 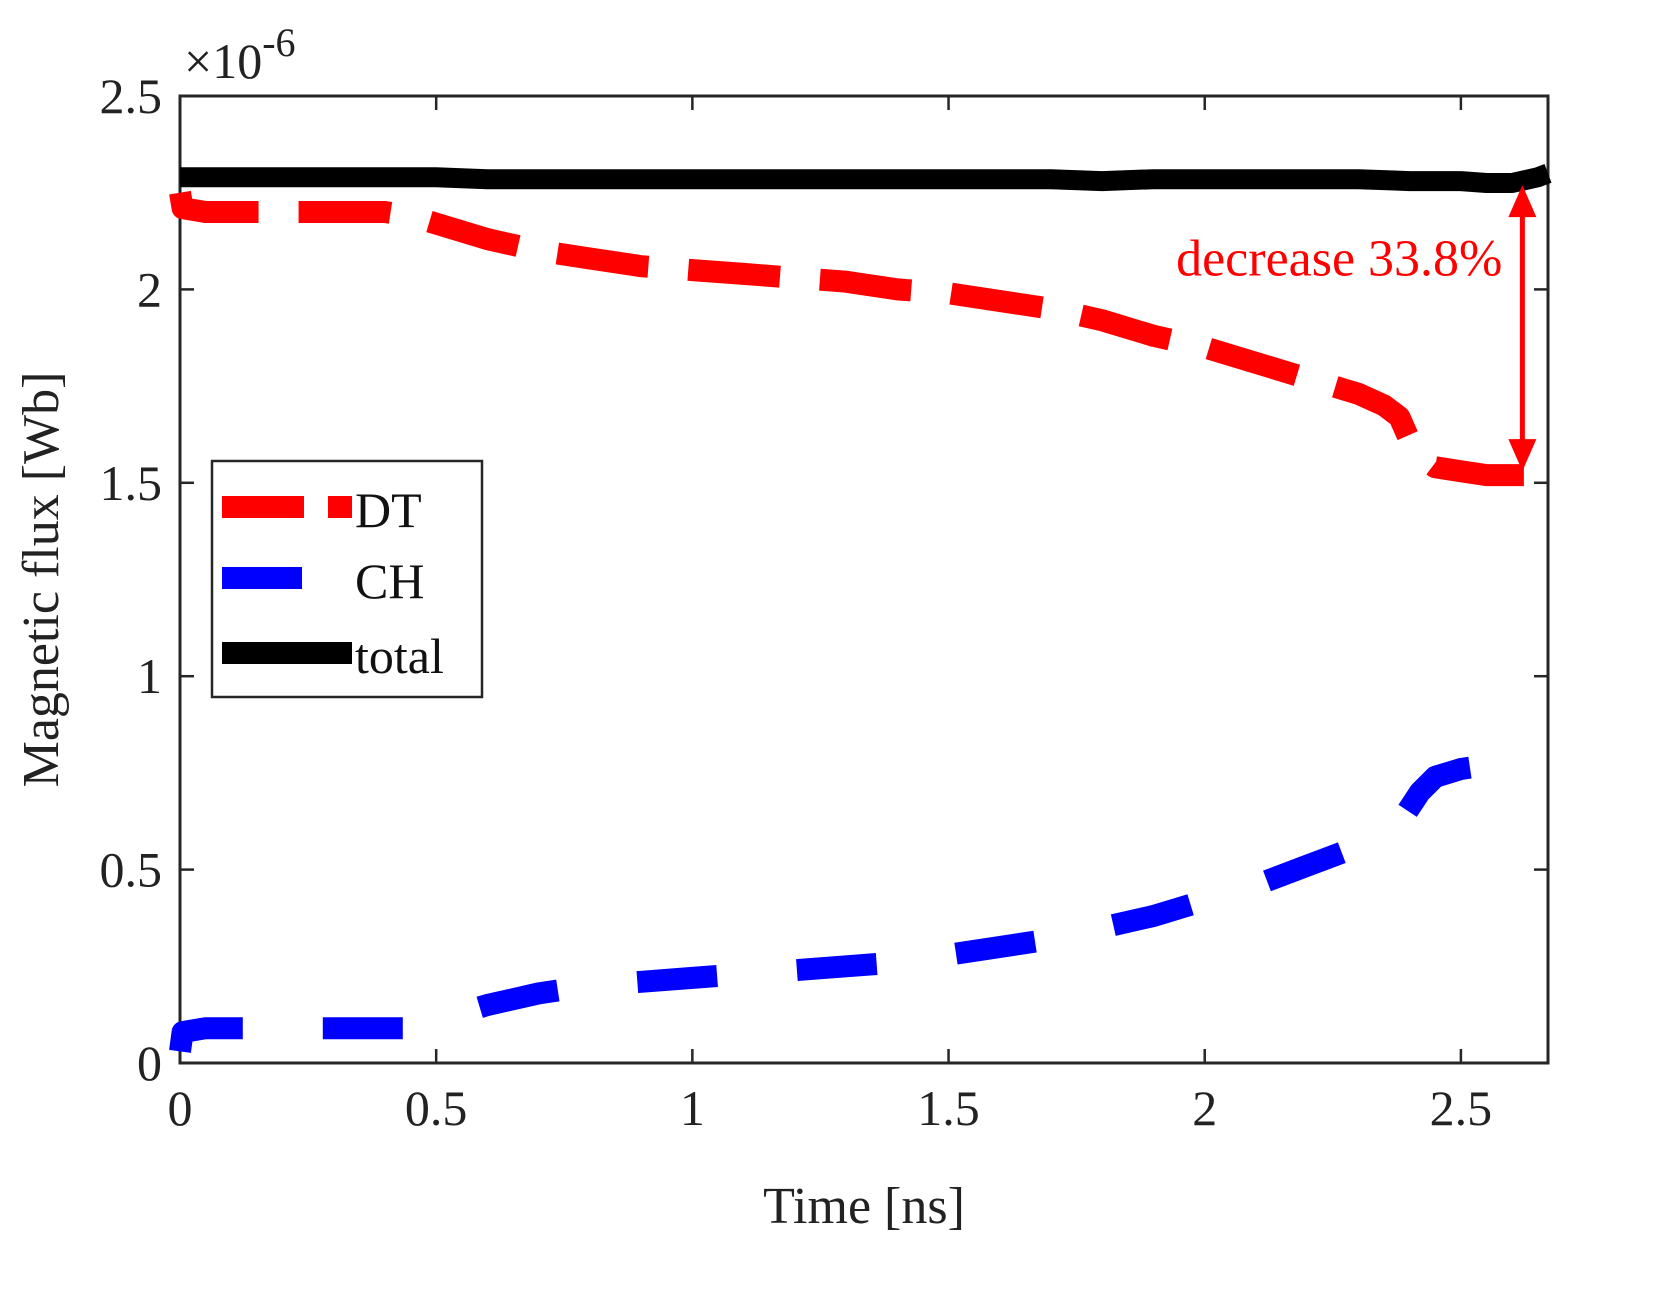 I want to click on y-axis-multiplier: ×10⁻⁶, so click(x=240, y=54).